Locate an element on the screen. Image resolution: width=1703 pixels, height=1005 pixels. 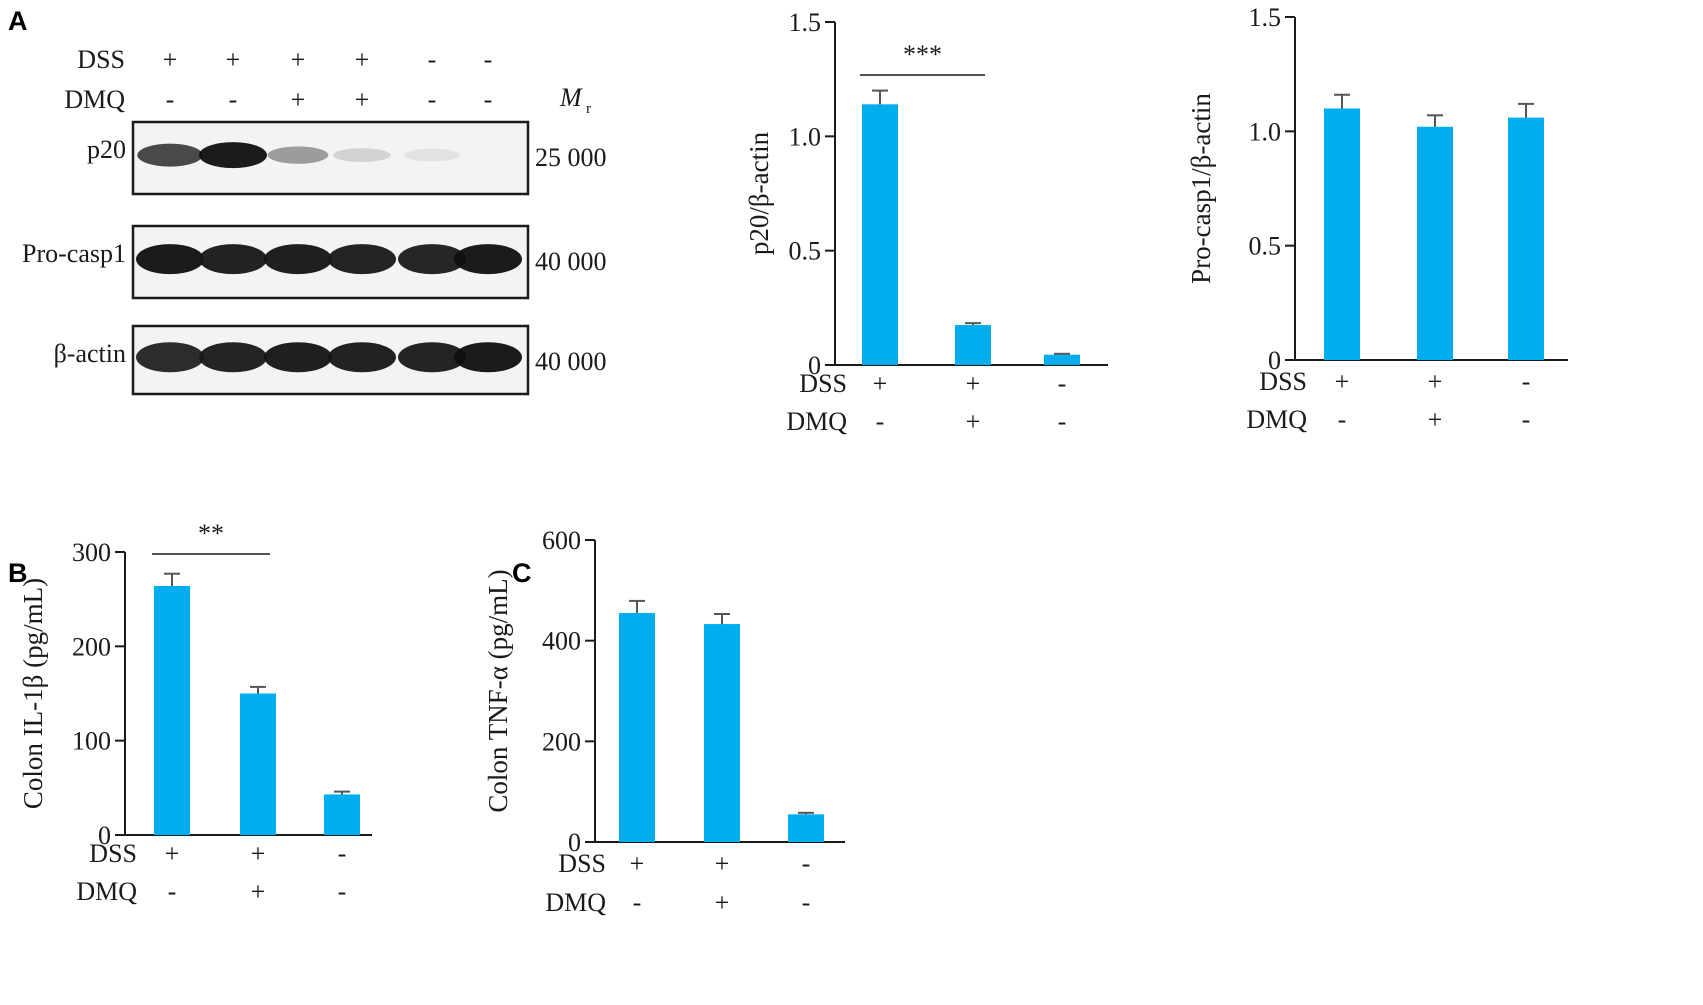
blot-row-label: Pro-casp1 is located at coordinates (74, 253).